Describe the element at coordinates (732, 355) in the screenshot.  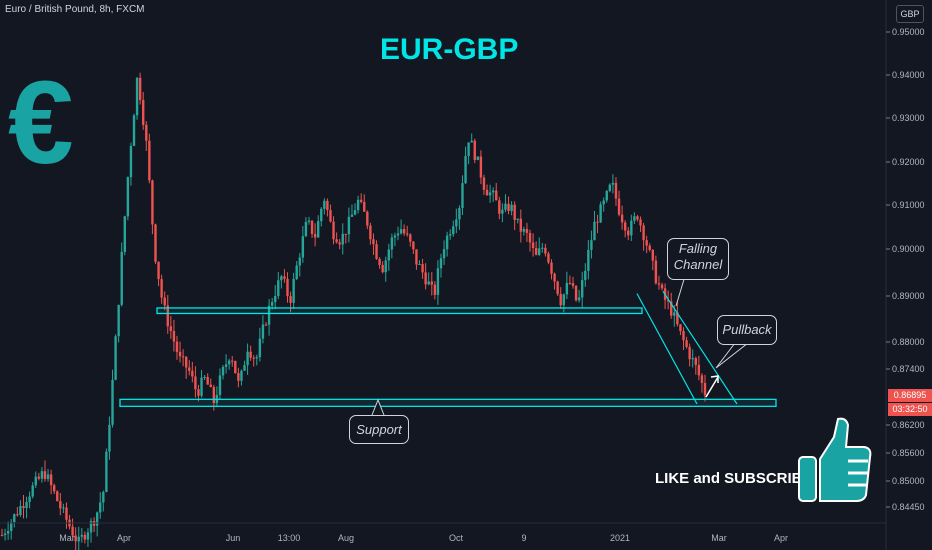
I see `callout-pointer-pullback` at that location.